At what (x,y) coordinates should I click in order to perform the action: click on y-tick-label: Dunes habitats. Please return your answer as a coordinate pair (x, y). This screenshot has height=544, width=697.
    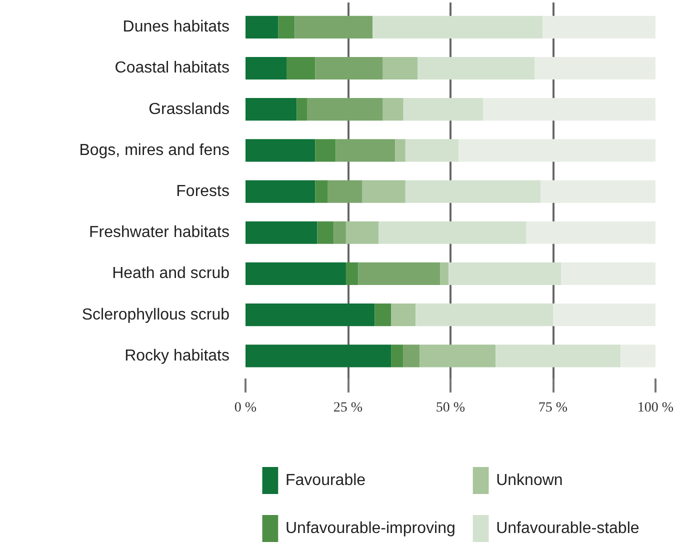
    Looking at the image, I should click on (176, 27).